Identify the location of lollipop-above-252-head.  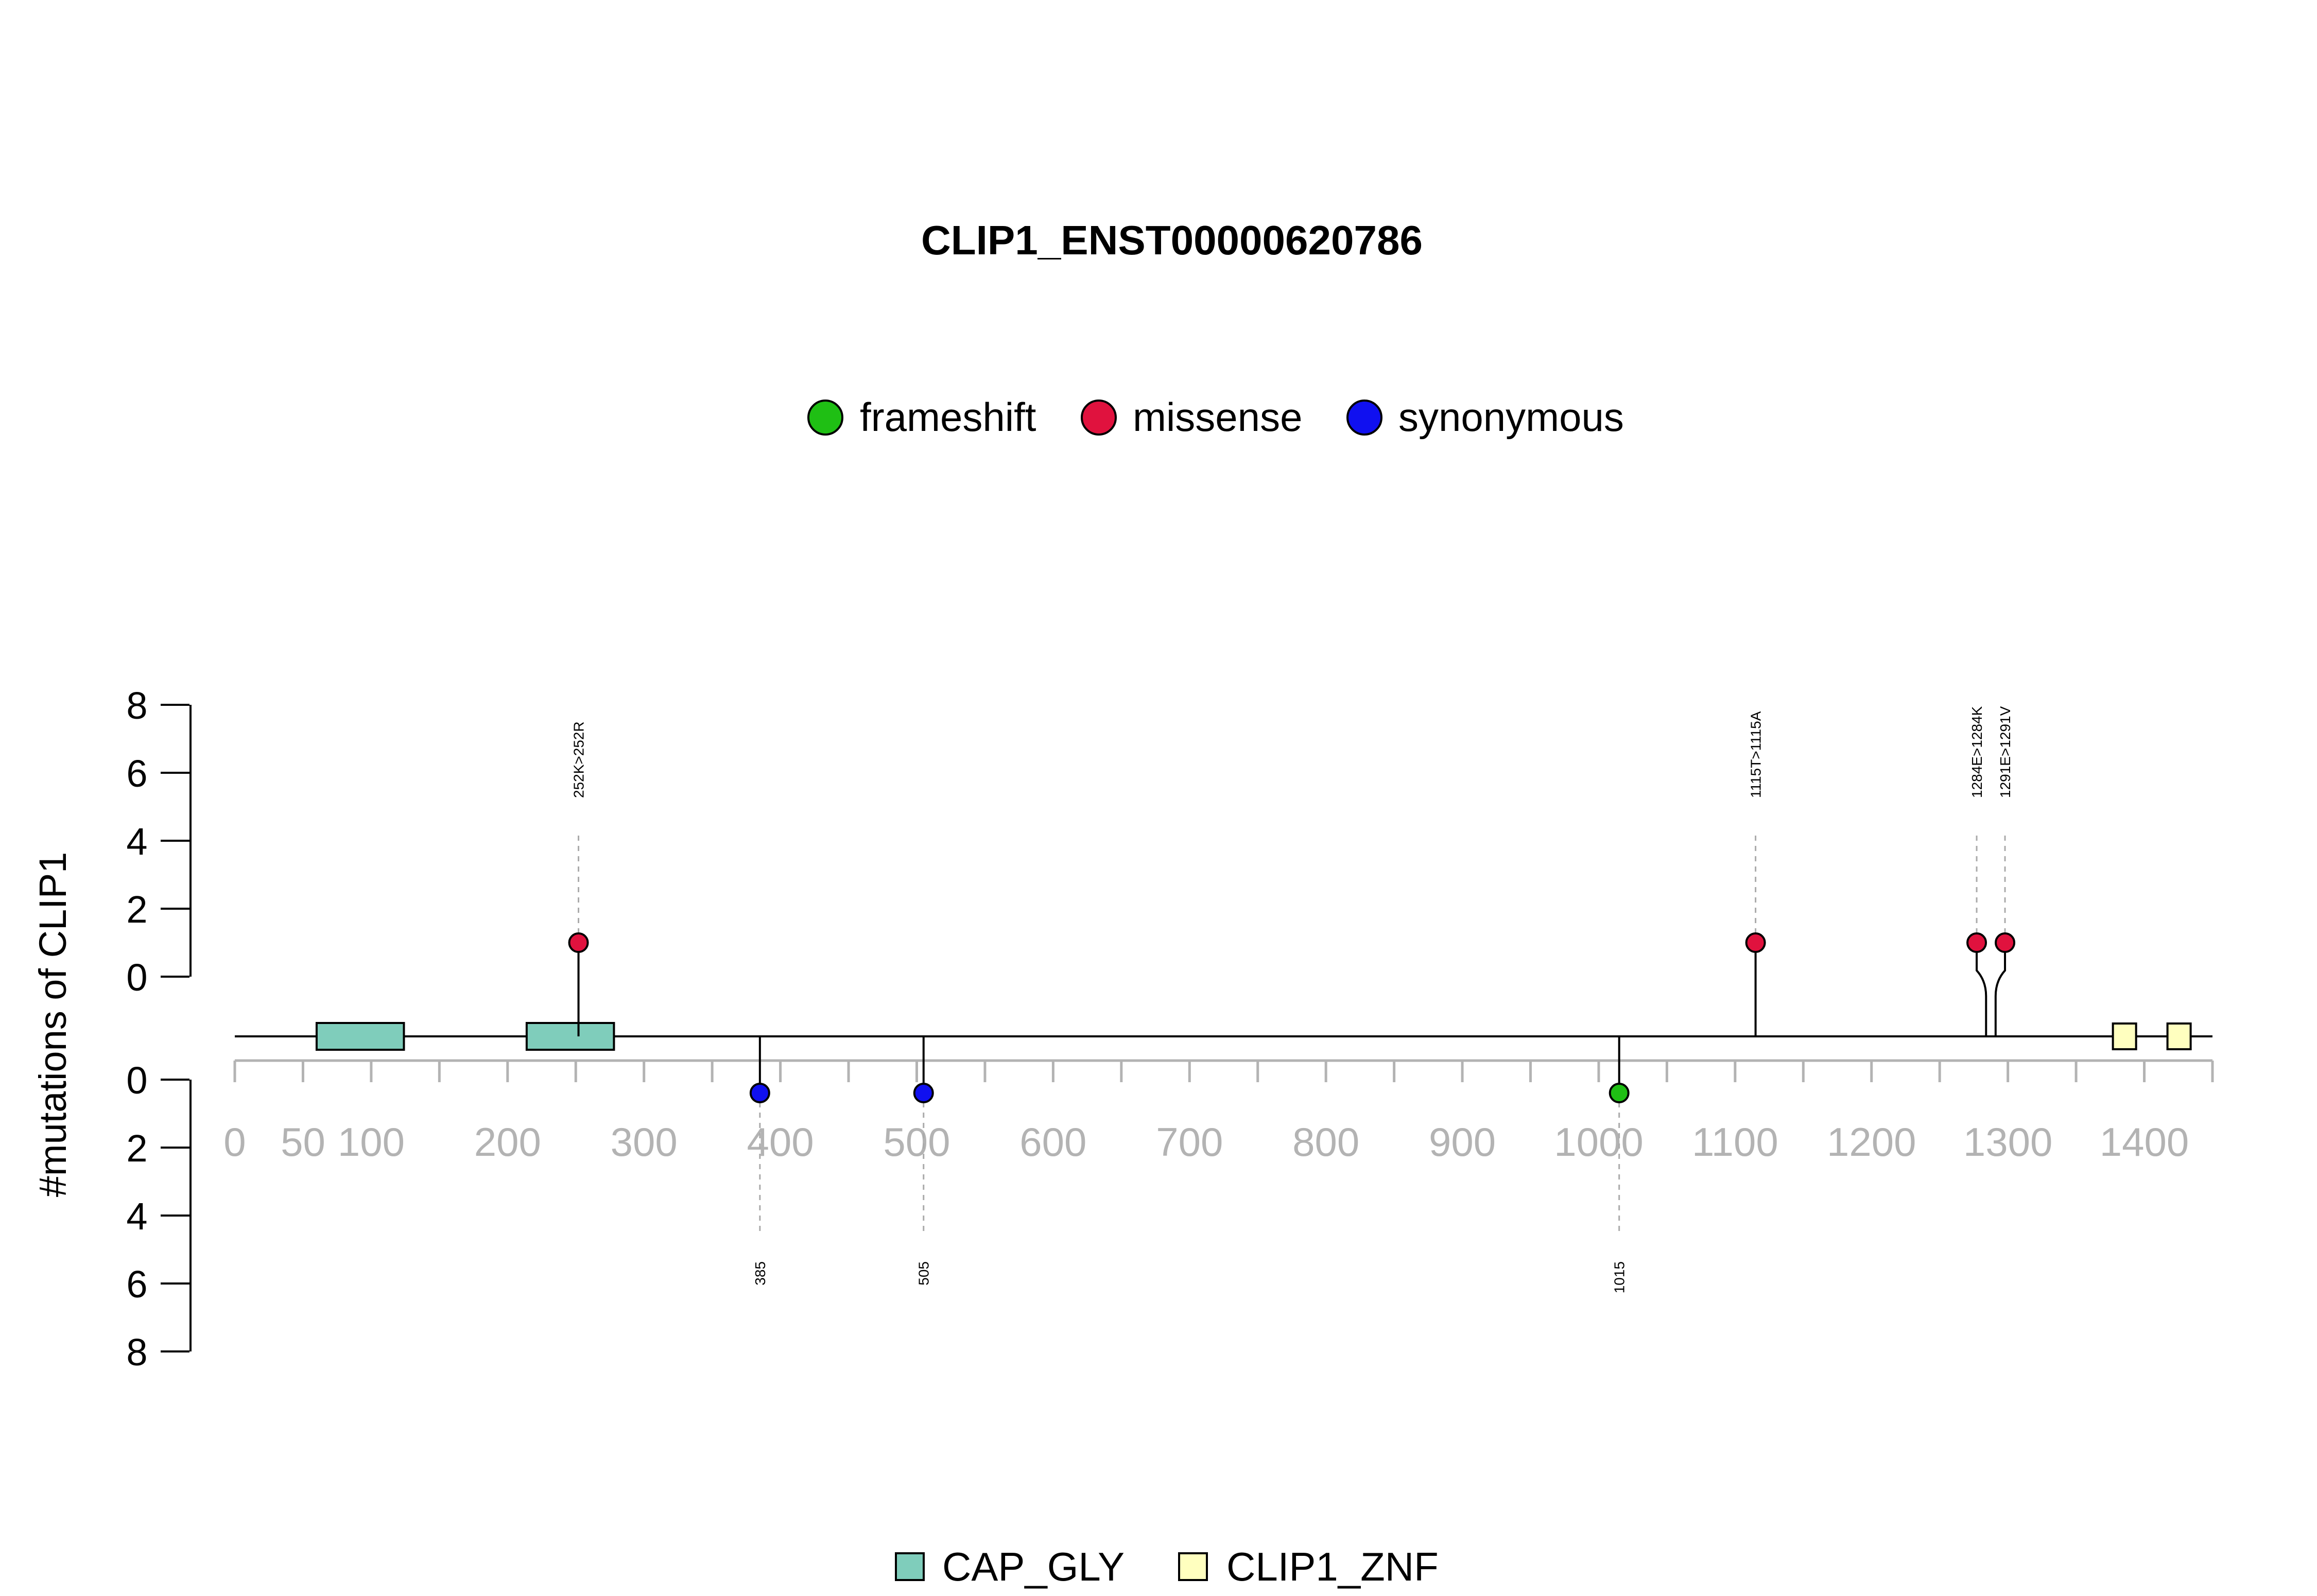
(578, 943).